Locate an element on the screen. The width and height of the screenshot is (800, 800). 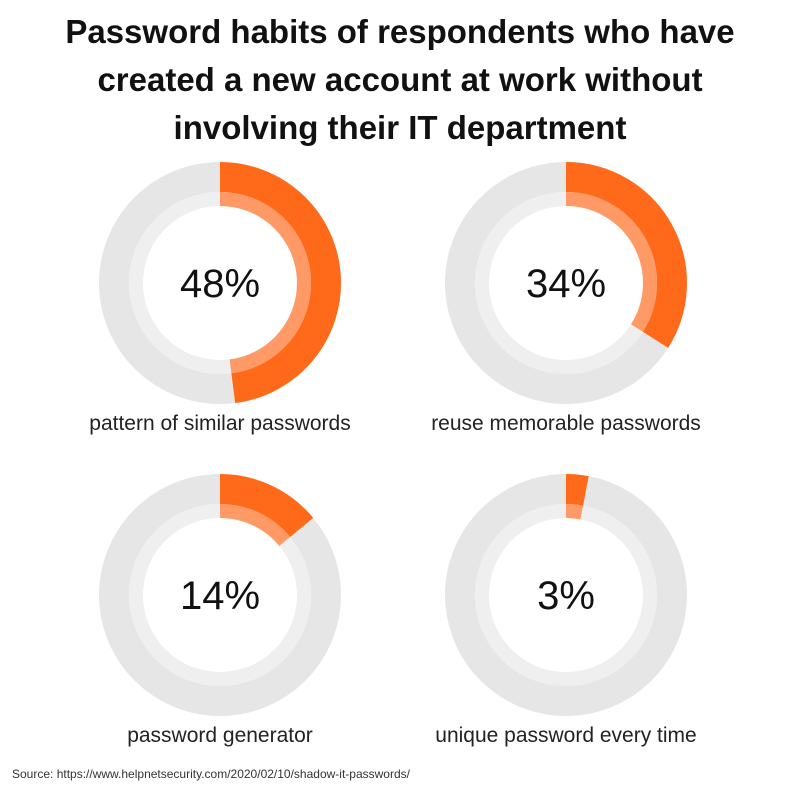
donut-svg-1: 48% is located at coordinates (220, 283).